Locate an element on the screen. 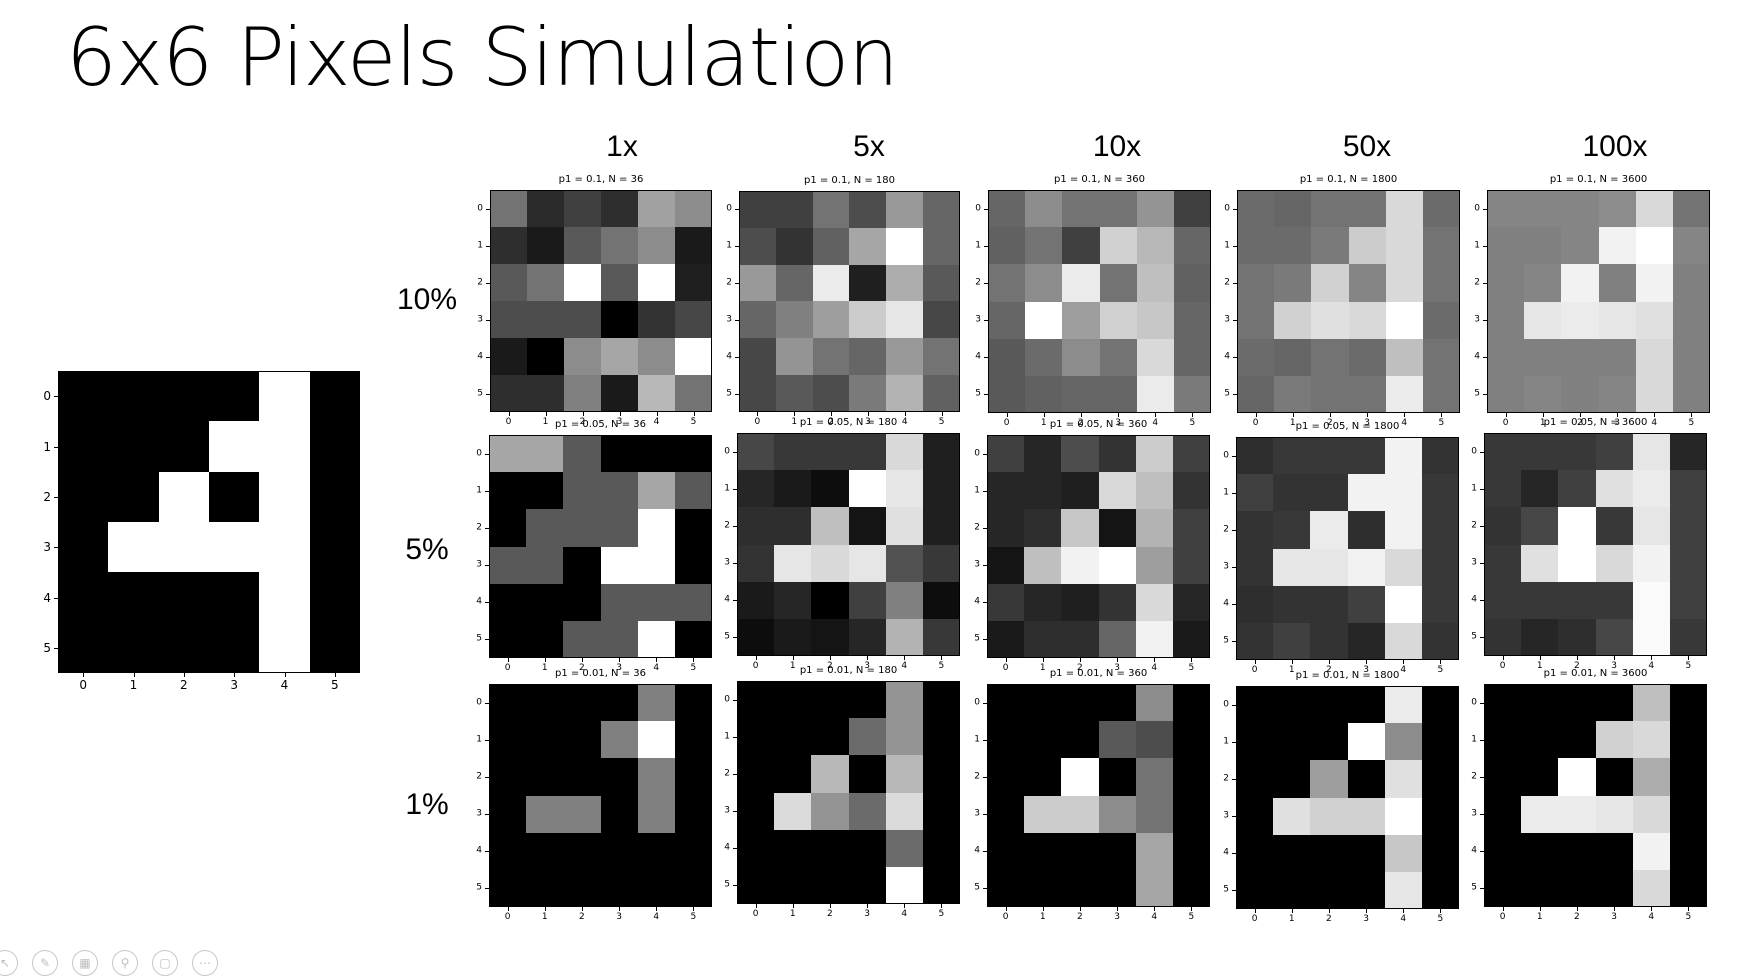  heatmap-cell-r4-c5 is located at coordinates (1440, 604).